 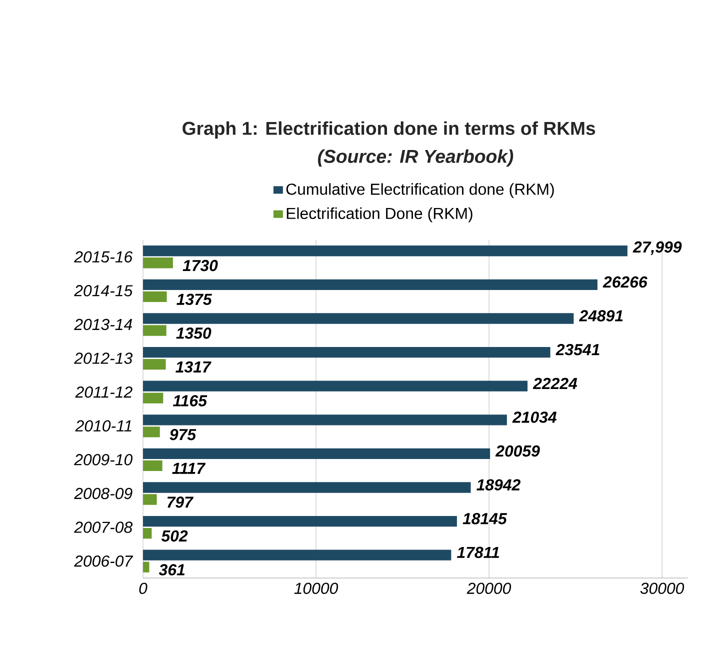 I want to click on x-tick-label: 10000, so click(x=316, y=588).